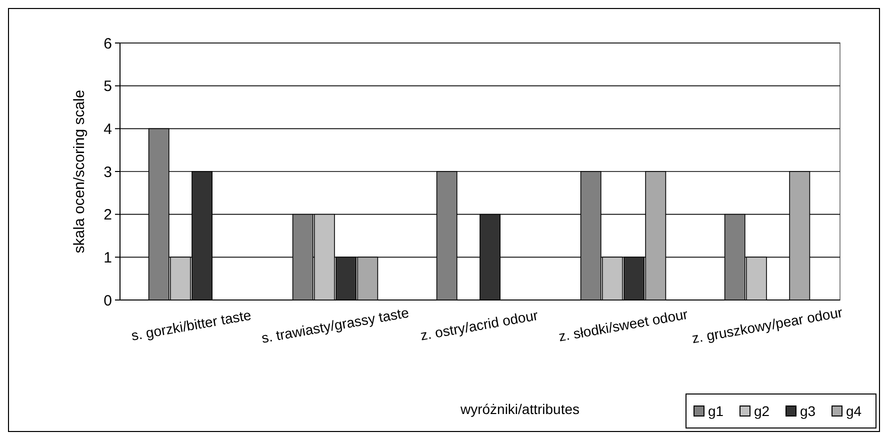  I want to click on y-tick-label: 2, so click(108, 215).